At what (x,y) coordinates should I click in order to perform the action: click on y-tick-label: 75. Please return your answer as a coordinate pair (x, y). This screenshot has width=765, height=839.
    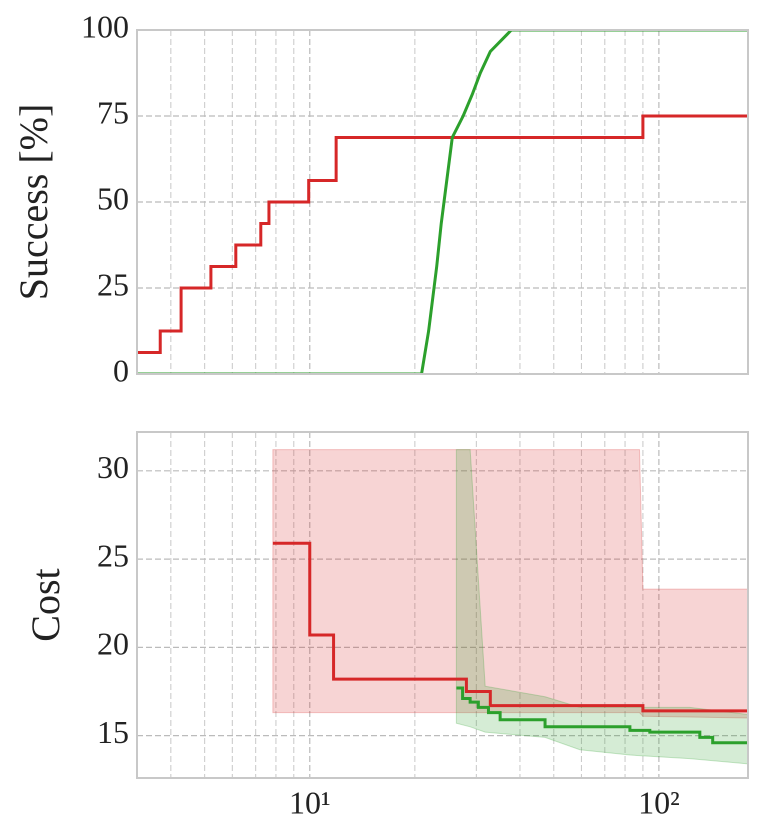
    Looking at the image, I should click on (113, 112).